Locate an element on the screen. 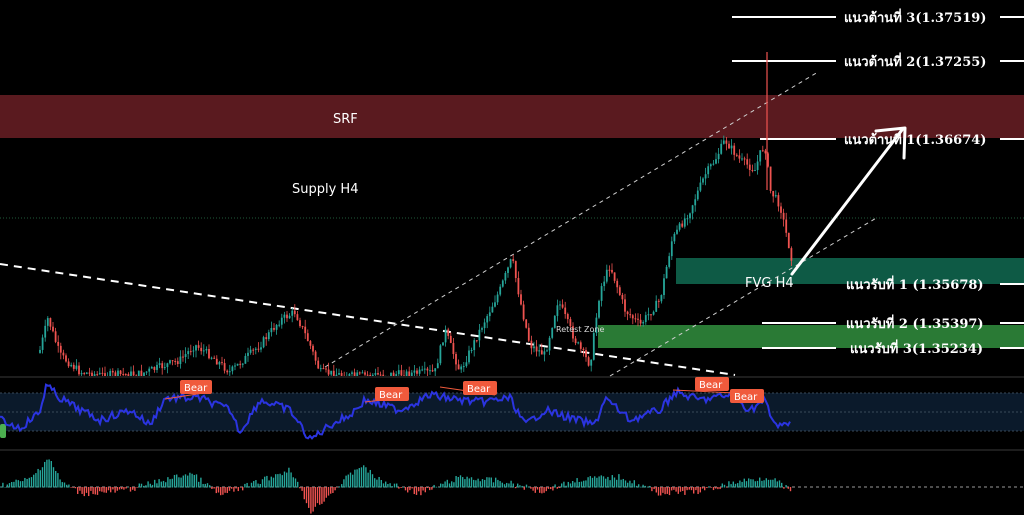 This screenshot has height=515, width=1024. bear-badge-2: Bear is located at coordinates (386, 395).